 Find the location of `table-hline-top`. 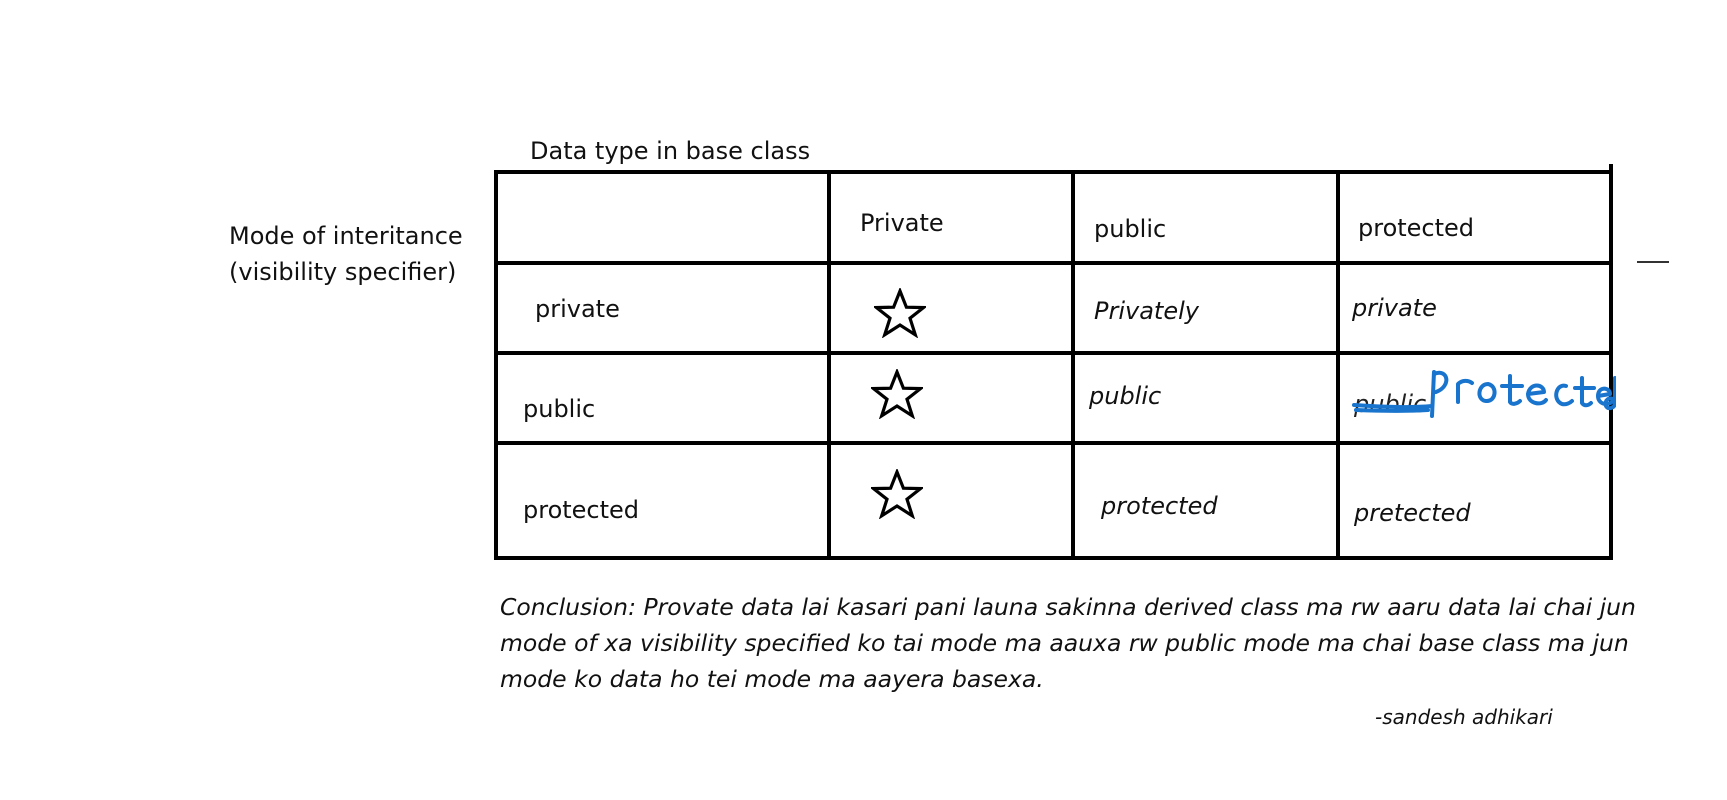

table-hline-top is located at coordinates (1053, 172).